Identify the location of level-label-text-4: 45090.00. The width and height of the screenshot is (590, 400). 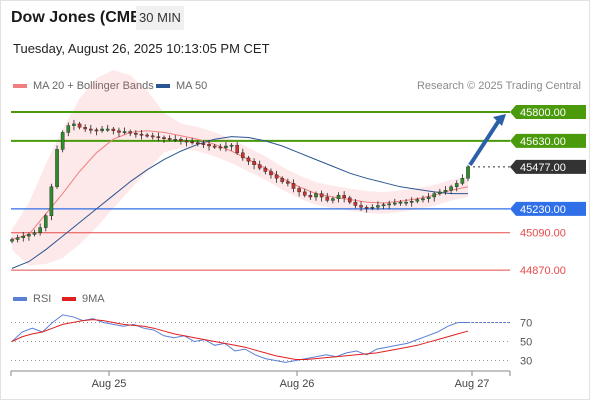
(543, 234).